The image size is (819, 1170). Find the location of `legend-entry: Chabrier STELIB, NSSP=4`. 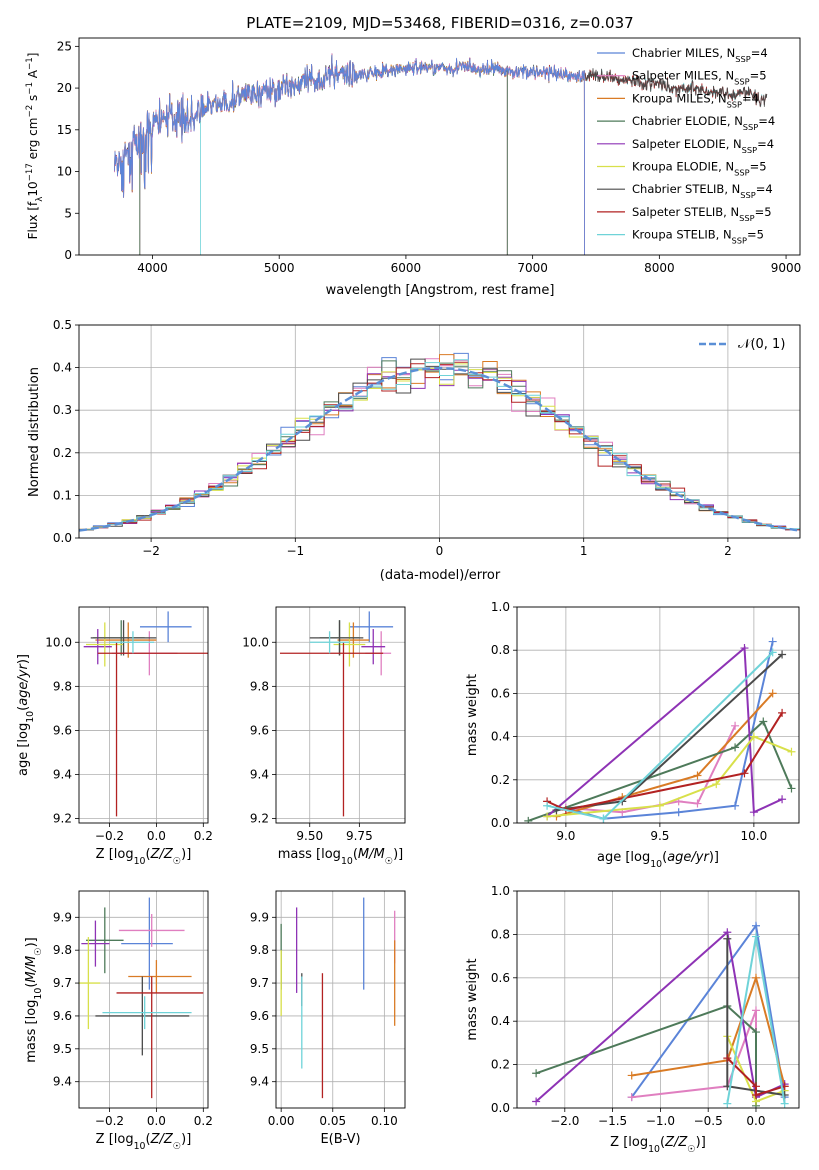

legend-entry: Chabrier STELIB, NSSP=4 is located at coordinates (702, 191).